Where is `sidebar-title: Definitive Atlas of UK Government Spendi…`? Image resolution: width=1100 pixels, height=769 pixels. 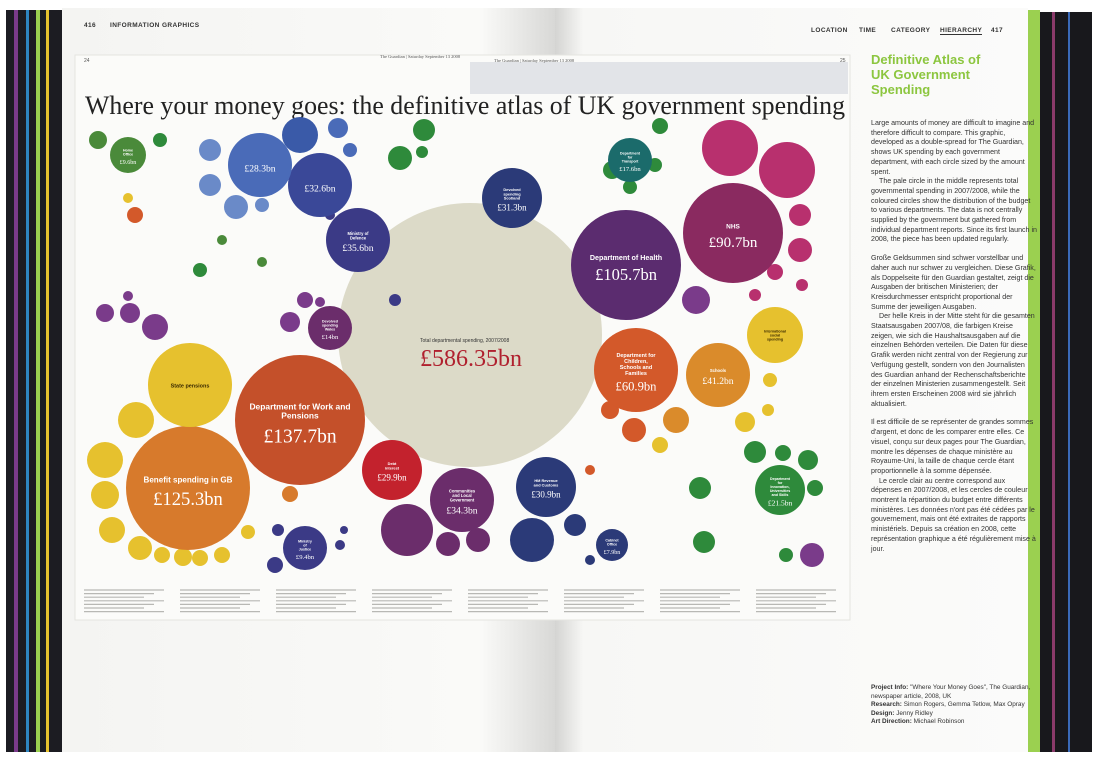
sidebar-title: Definitive Atlas of UK Government Spendi… is located at coordinates (926, 74).